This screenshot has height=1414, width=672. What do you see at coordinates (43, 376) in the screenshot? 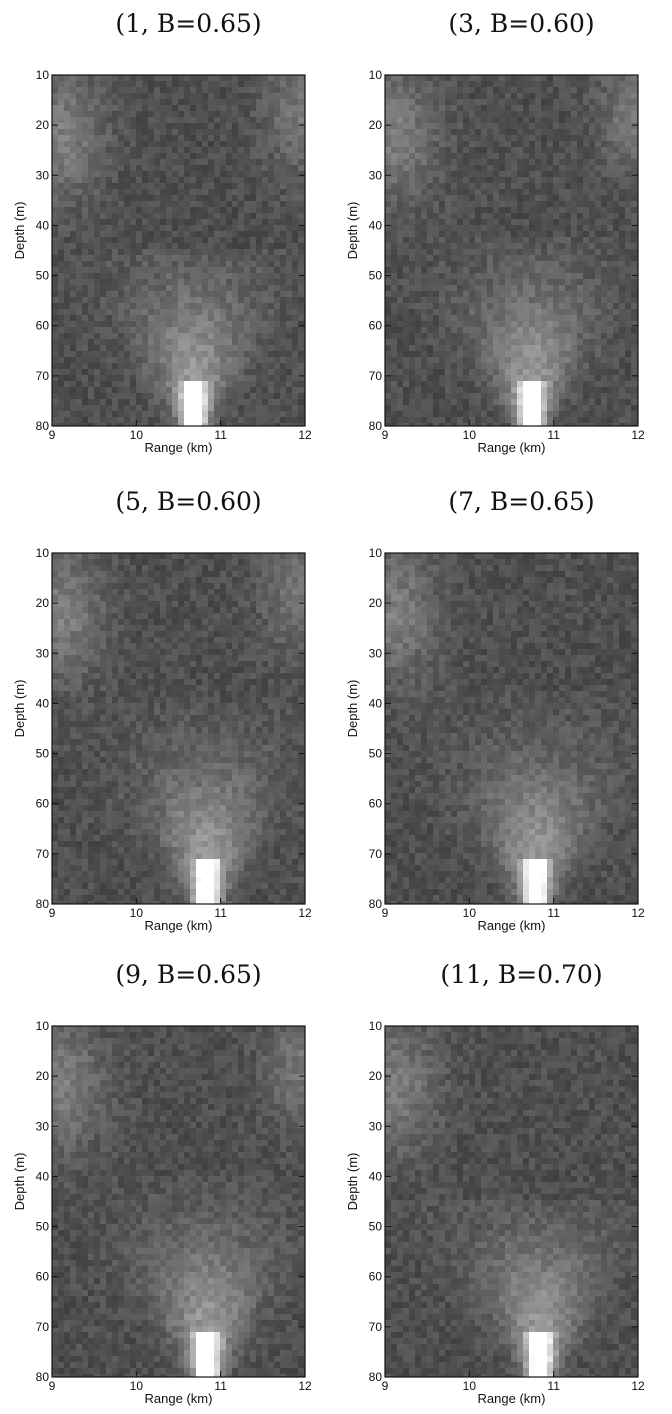
I see `y-tick-label: 70` at bounding box center [43, 376].